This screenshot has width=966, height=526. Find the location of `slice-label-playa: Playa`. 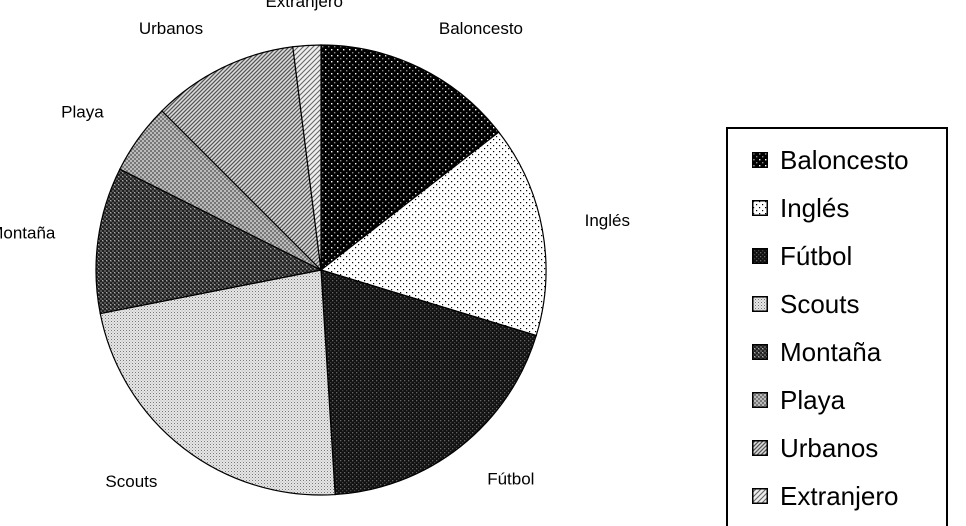

slice-label-playa: Playa is located at coordinates (82, 112).